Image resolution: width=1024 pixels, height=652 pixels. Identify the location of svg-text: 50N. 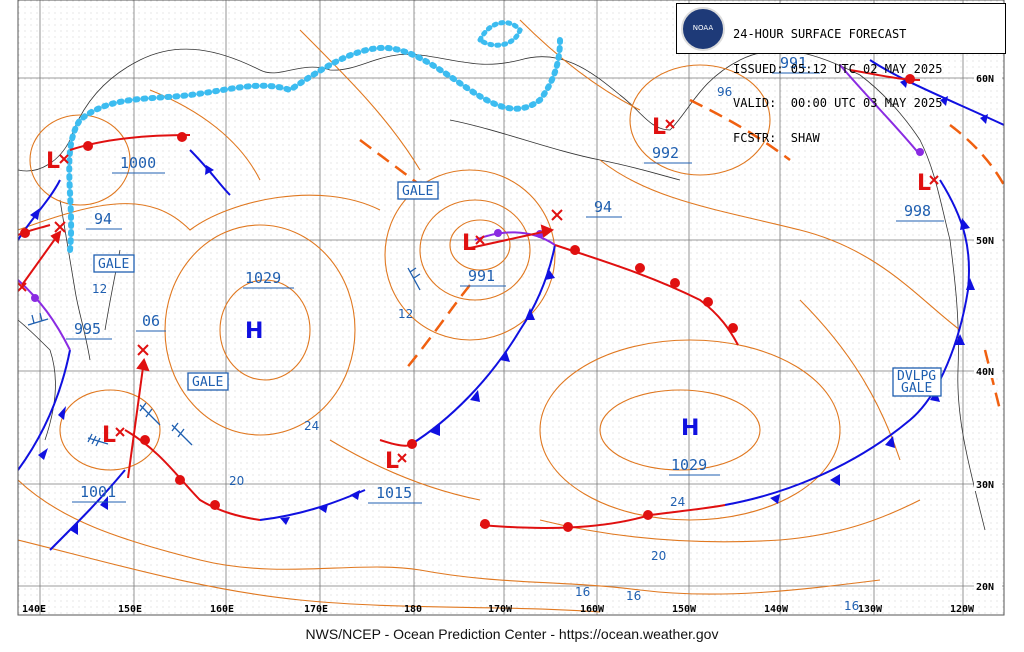
(985, 241).